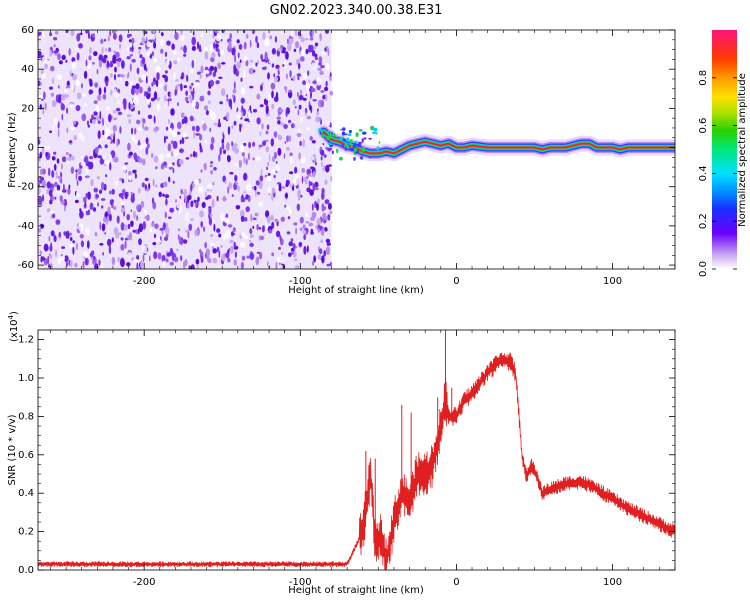 The image size is (750, 604). Describe the element at coordinates (26, 340) in the screenshot. I see `snr-y-tick-label: 1.2` at that location.